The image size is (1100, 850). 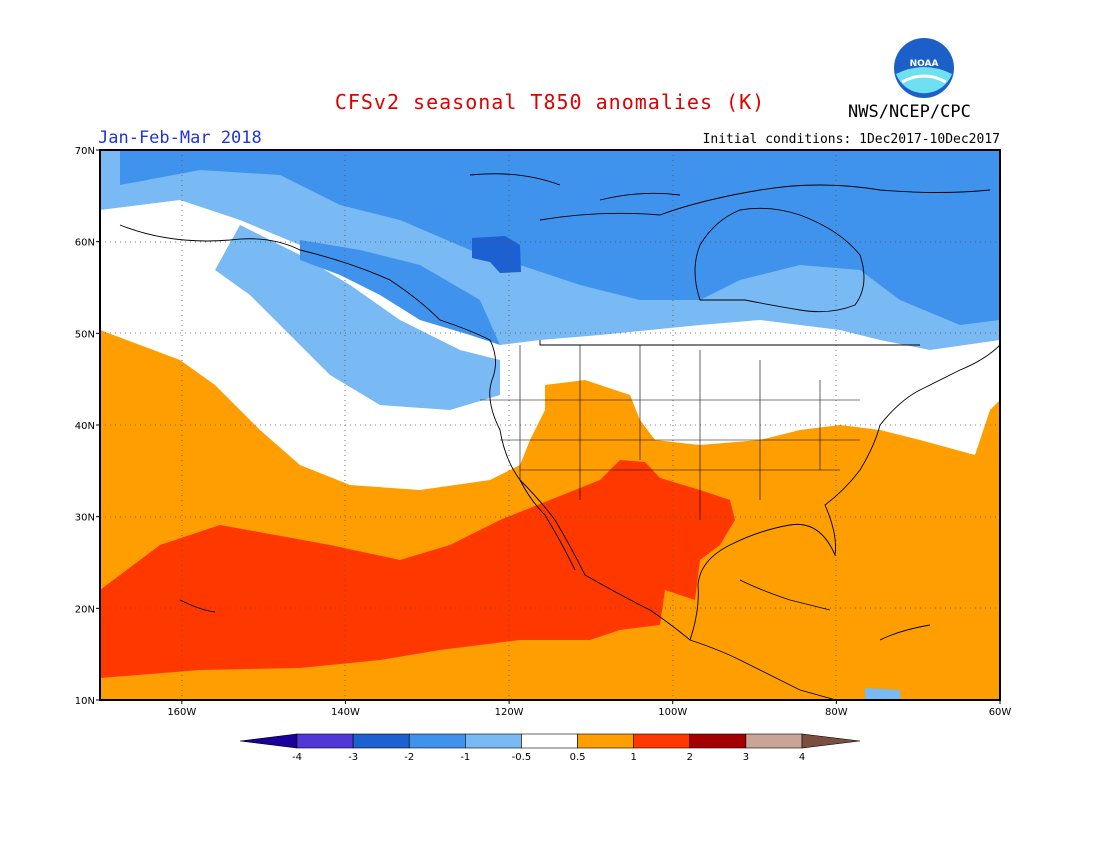 I want to click on colorbar-legend: -4 -3 -2 -1 -0.5 0.5 1 2 3 4, so click(x=550, y=748).